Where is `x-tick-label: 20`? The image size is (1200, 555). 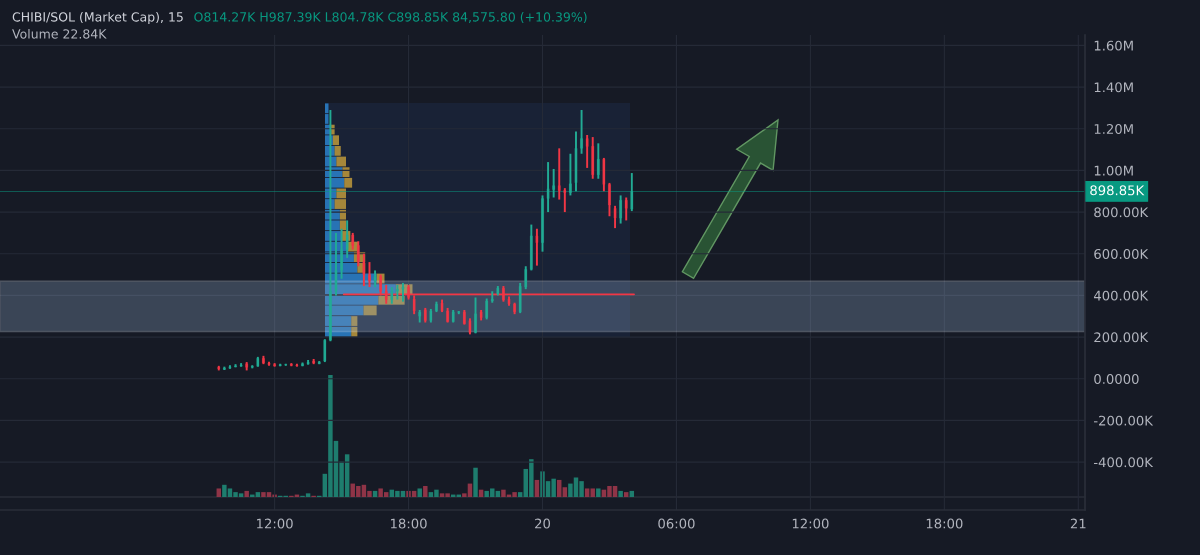 x-tick-label: 20 is located at coordinates (543, 523).